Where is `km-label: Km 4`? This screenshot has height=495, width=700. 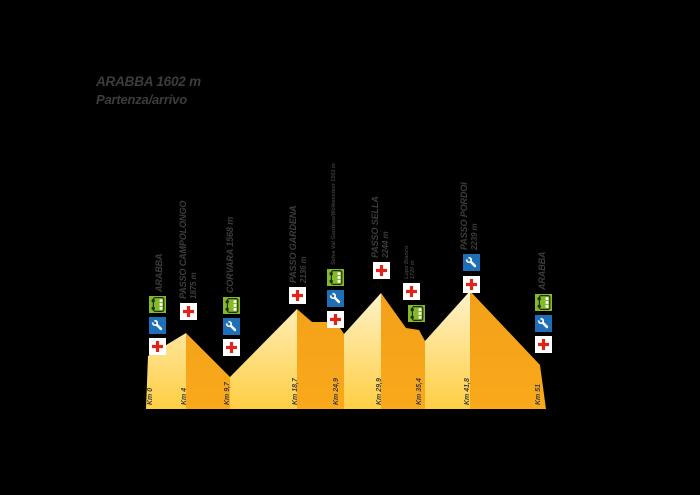 km-label: Km 4 is located at coordinates (184, 396).